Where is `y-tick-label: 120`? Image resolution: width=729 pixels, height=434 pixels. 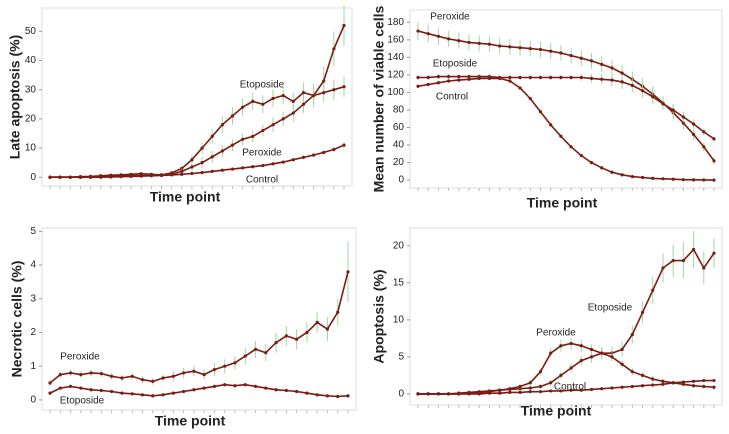
y-tick-label: 120 is located at coordinates (395, 75).